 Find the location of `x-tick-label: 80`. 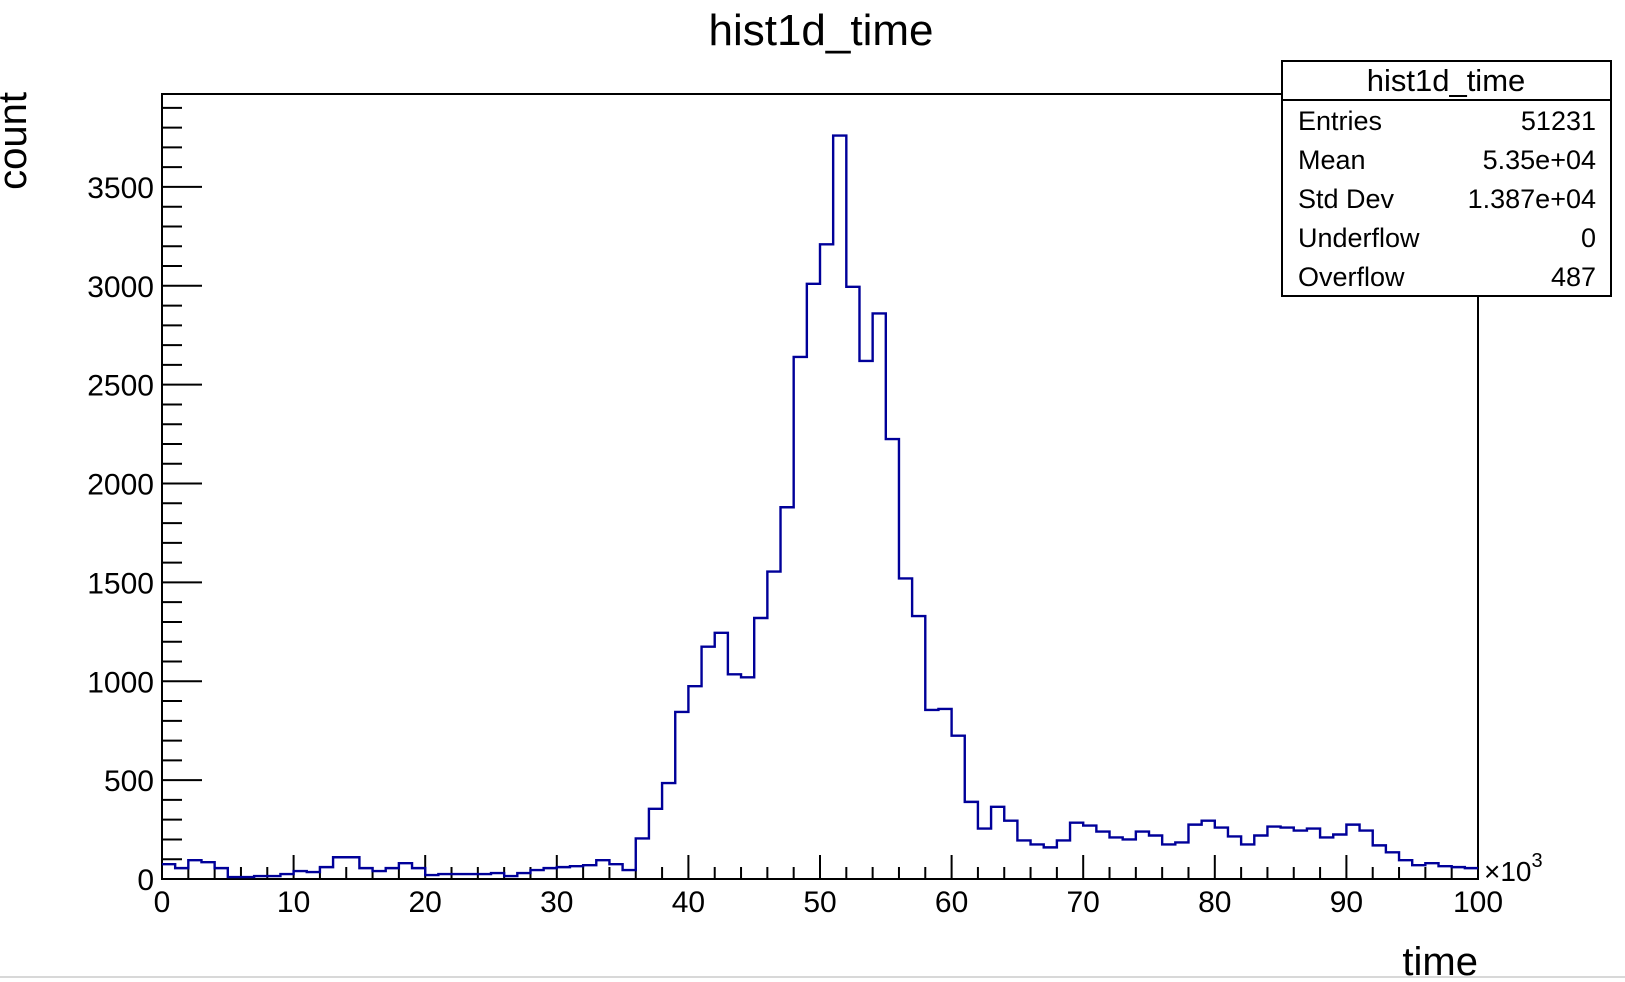

x-tick-label: 80 is located at coordinates (1214, 902).